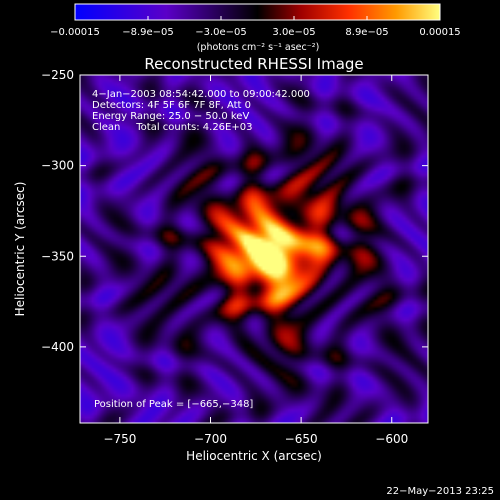 This screenshot has width=500, height=500. Describe the element at coordinates (258, 47) in the screenshot. I see `colorbar-unit-label: (photons cm⁻² s⁻¹ asec⁻²)` at that location.